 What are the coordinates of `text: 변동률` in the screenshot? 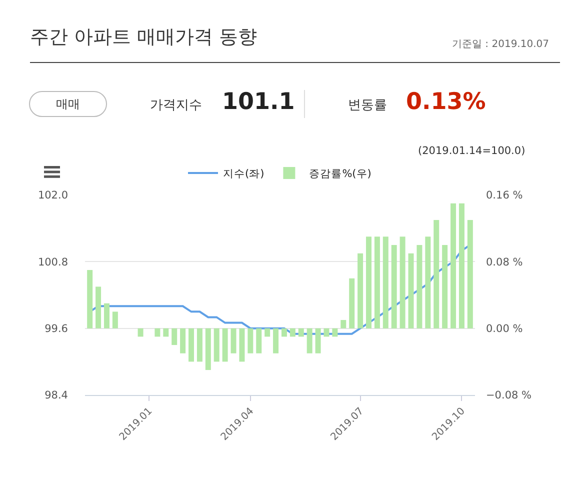 It's located at (367, 105).